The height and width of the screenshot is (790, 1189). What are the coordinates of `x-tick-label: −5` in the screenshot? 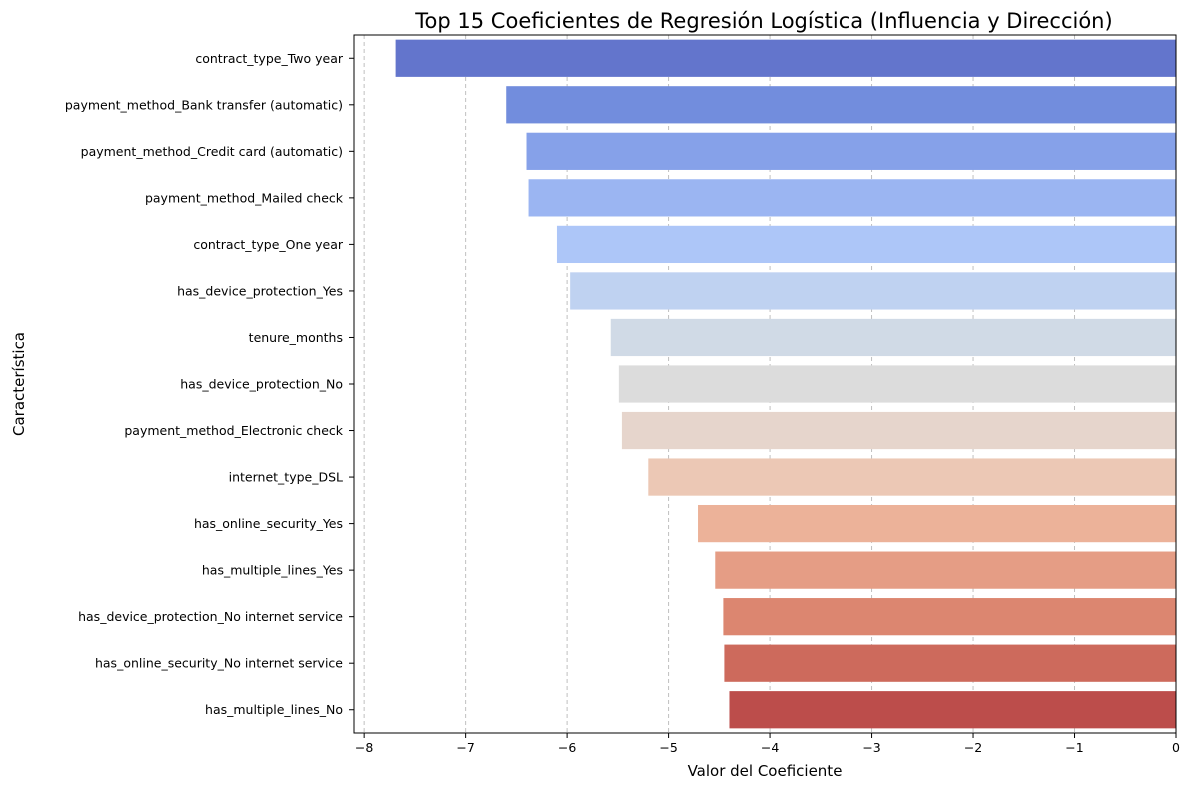 It's located at (668, 747).